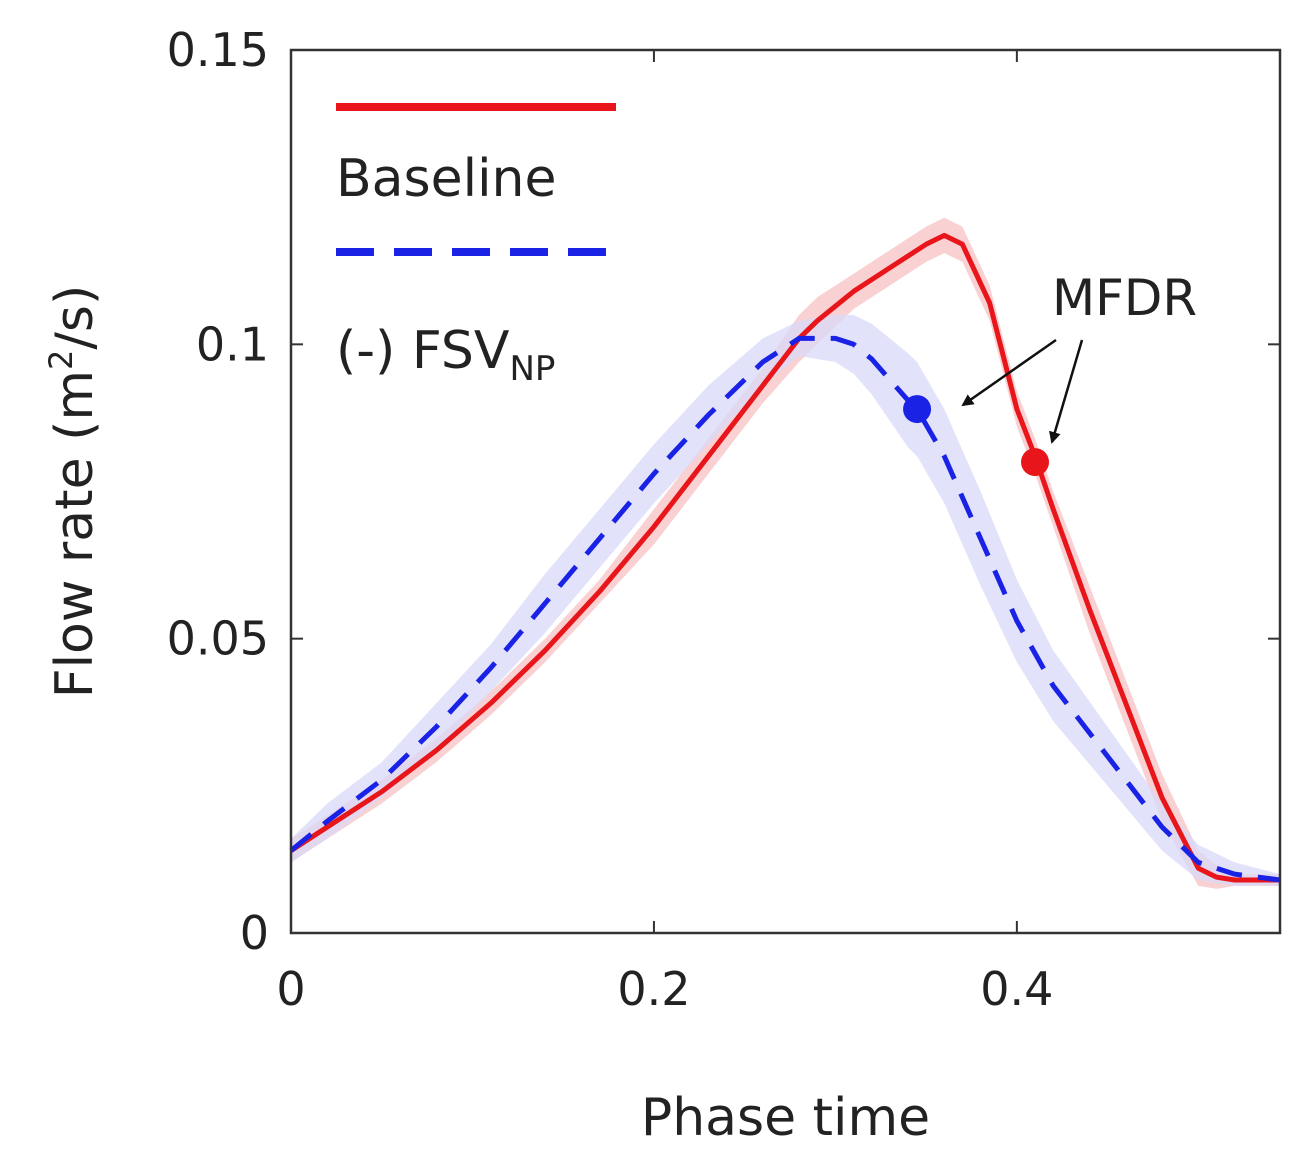 The image size is (1306, 1157). What do you see at coordinates (446, 179) in the screenshot?
I see `legend-label-baseline: Baseline` at bounding box center [446, 179].